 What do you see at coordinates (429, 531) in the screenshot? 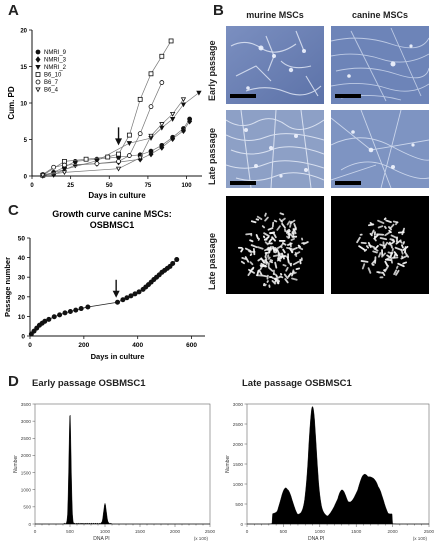
I see `x-tick-label: 2500` at bounding box center [429, 531].